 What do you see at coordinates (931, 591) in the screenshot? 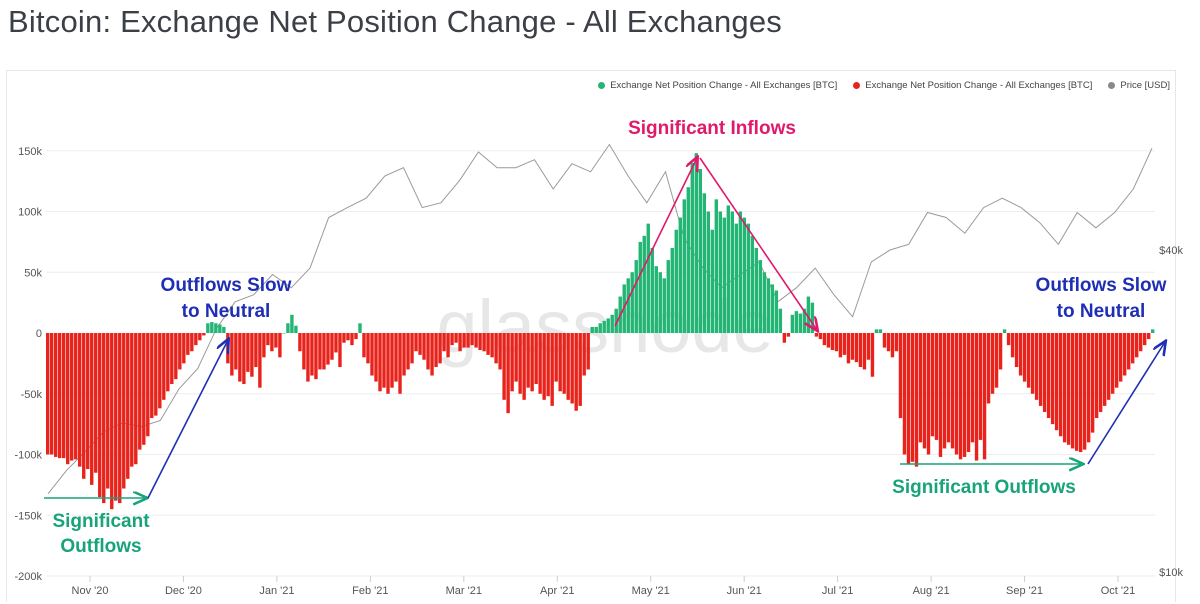
I see `x-tick-label: Aug '21` at bounding box center [931, 591].